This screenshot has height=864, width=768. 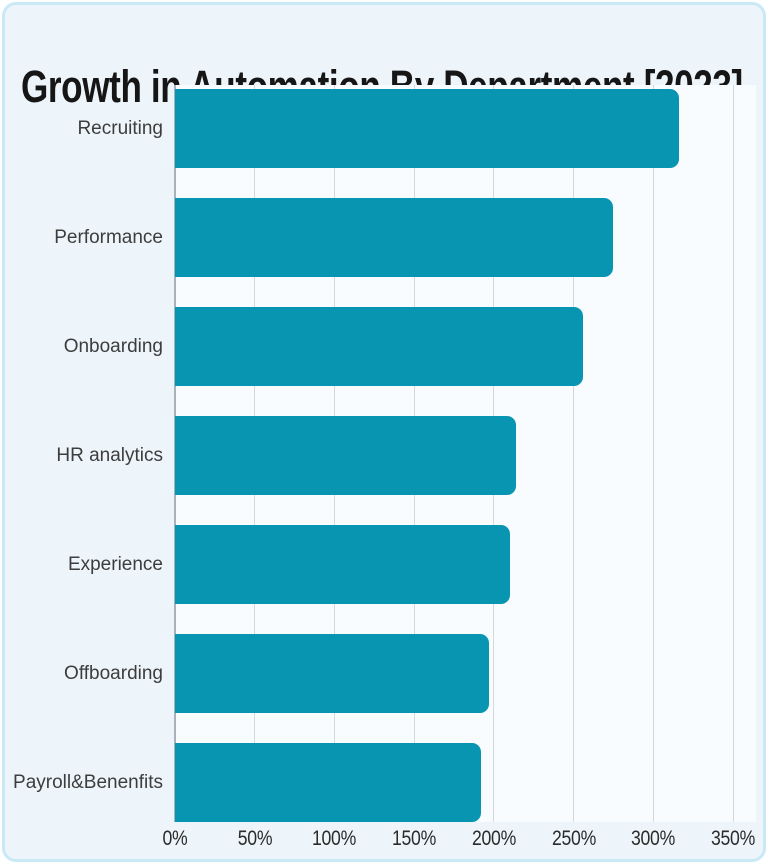 What do you see at coordinates (493, 838) in the screenshot?
I see `x-tick-label: 200%` at bounding box center [493, 838].